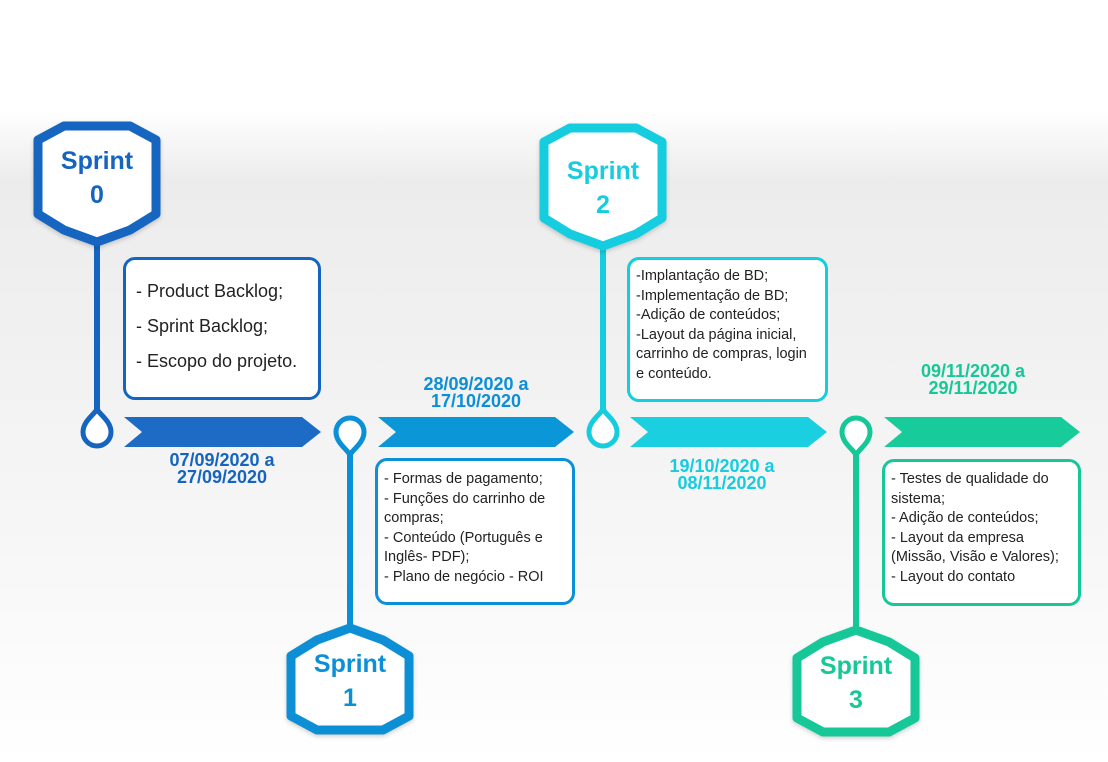 This screenshot has height=762, width=1108. What do you see at coordinates (973, 371) in the screenshot?
I see `date-start: 09/11/2020 a` at bounding box center [973, 371].